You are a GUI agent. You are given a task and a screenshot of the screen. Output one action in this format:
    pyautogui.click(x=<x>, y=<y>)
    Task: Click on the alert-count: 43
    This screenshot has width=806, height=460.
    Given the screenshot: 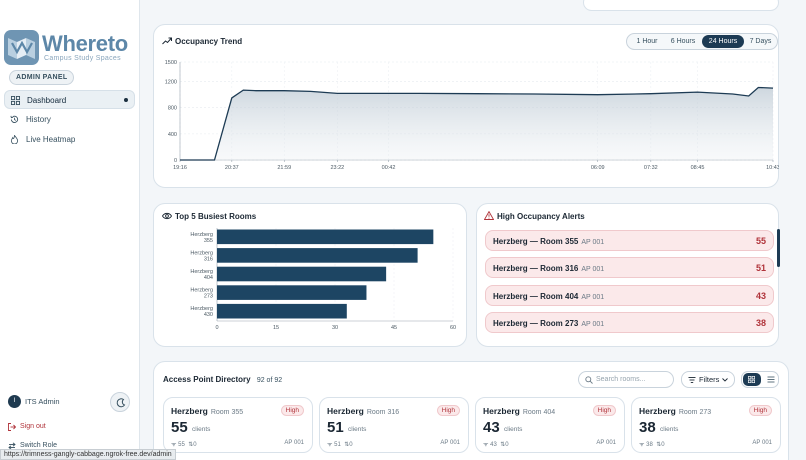 What is the action you would take?
    pyautogui.click(x=760, y=296)
    